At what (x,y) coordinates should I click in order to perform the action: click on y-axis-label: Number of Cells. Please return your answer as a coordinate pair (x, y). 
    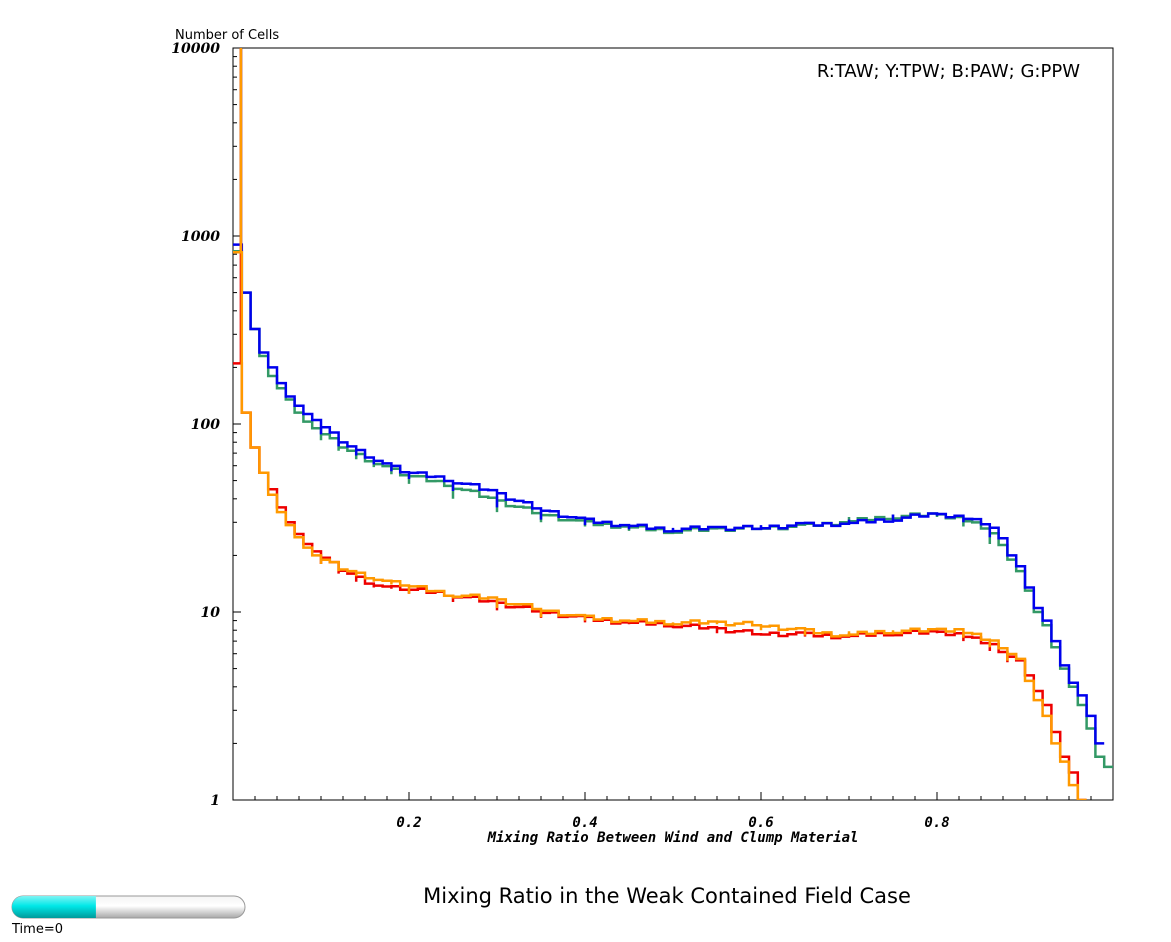
    Looking at the image, I should click on (227, 35).